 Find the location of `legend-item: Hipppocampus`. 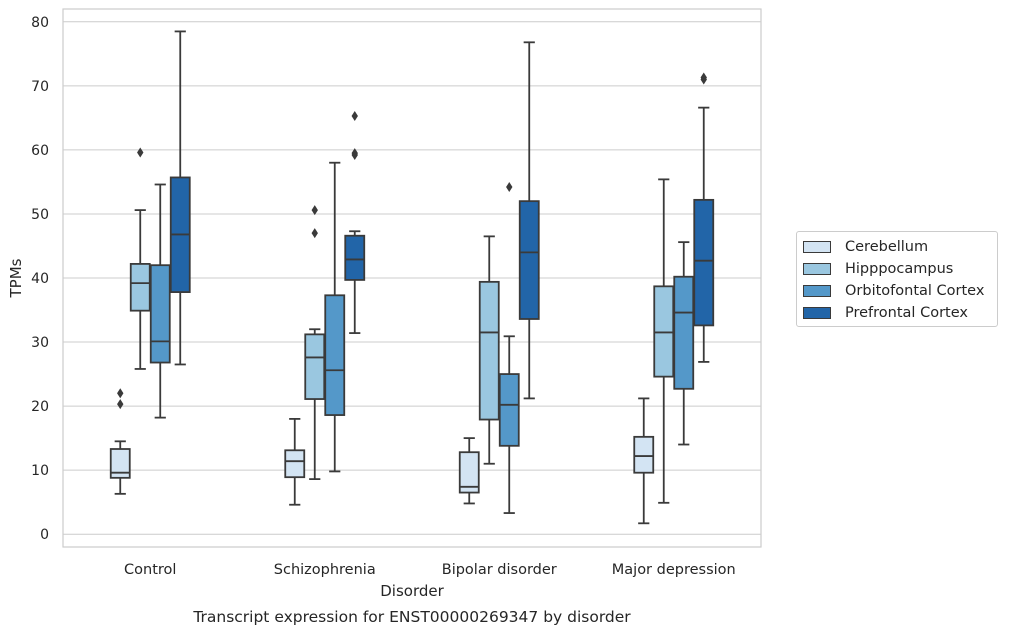

legend-item: Hipppocampus is located at coordinates (900, 269).